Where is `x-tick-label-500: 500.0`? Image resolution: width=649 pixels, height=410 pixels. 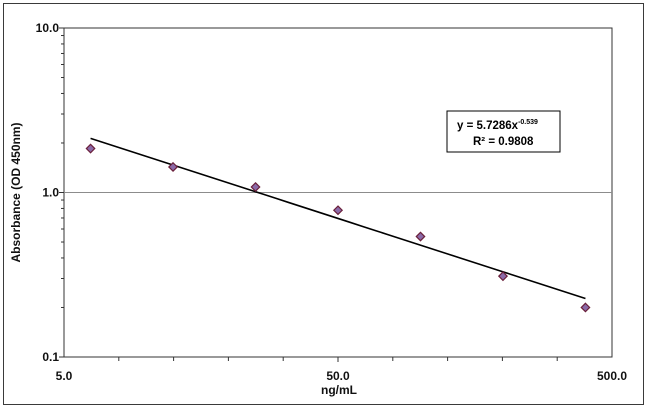
x-tick-label-500: 500.0 is located at coordinates (612, 376).